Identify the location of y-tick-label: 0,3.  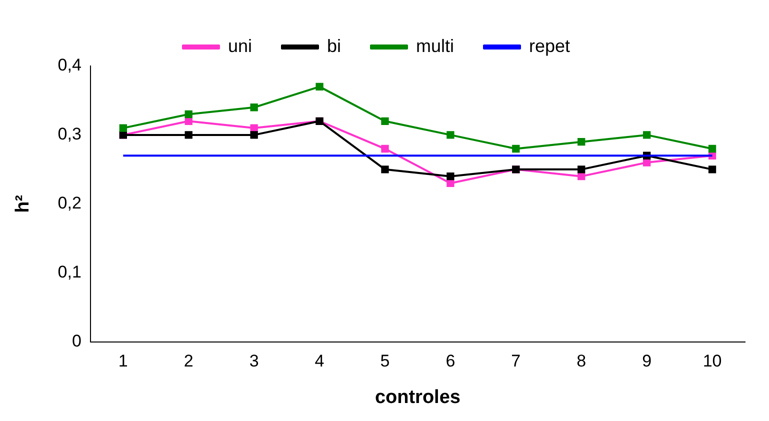
(70, 134).